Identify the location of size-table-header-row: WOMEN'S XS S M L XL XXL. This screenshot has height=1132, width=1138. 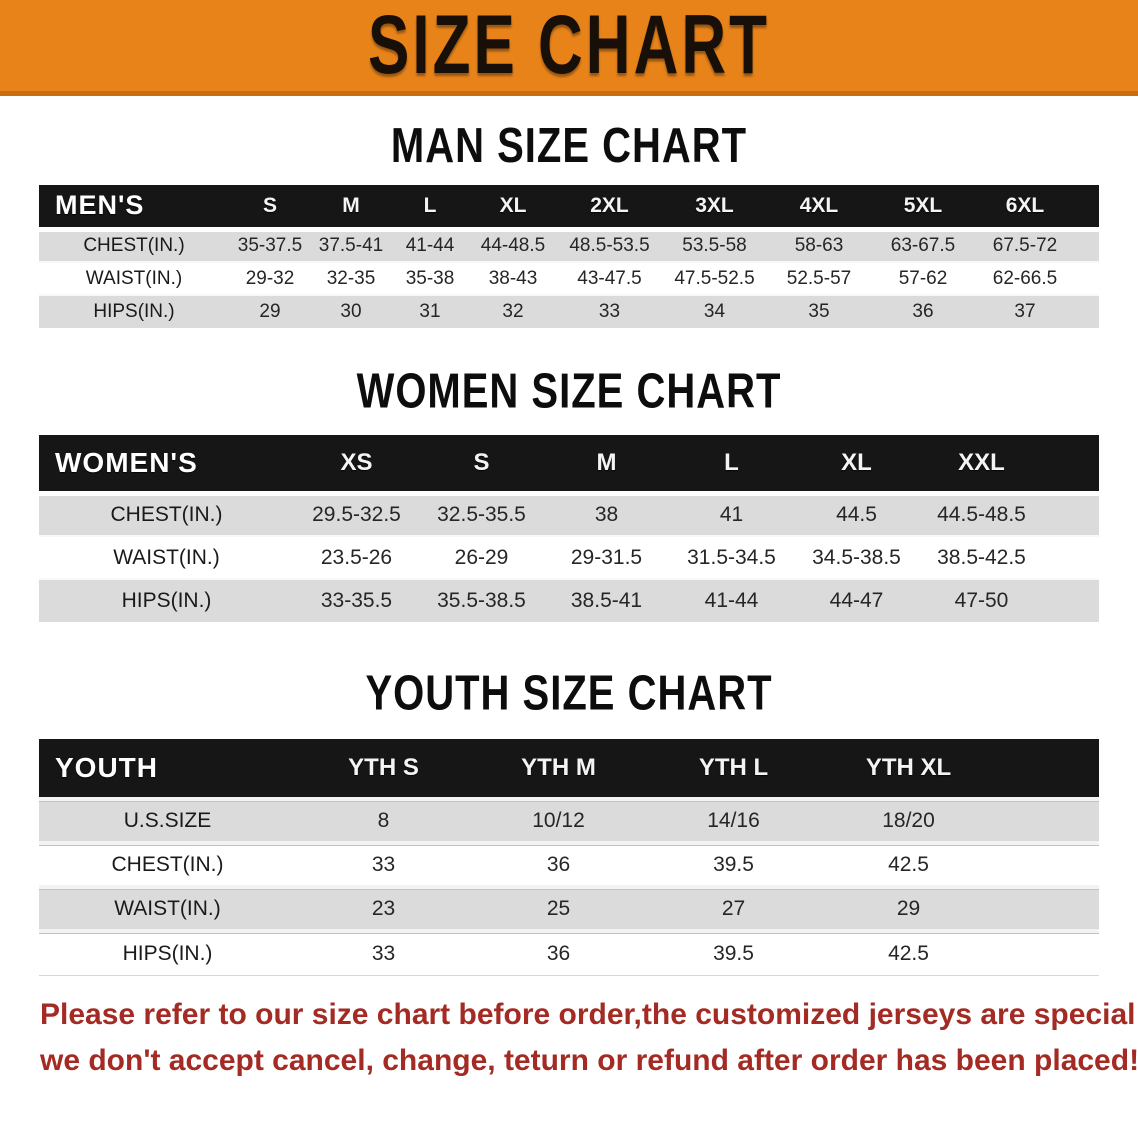
(569, 465).